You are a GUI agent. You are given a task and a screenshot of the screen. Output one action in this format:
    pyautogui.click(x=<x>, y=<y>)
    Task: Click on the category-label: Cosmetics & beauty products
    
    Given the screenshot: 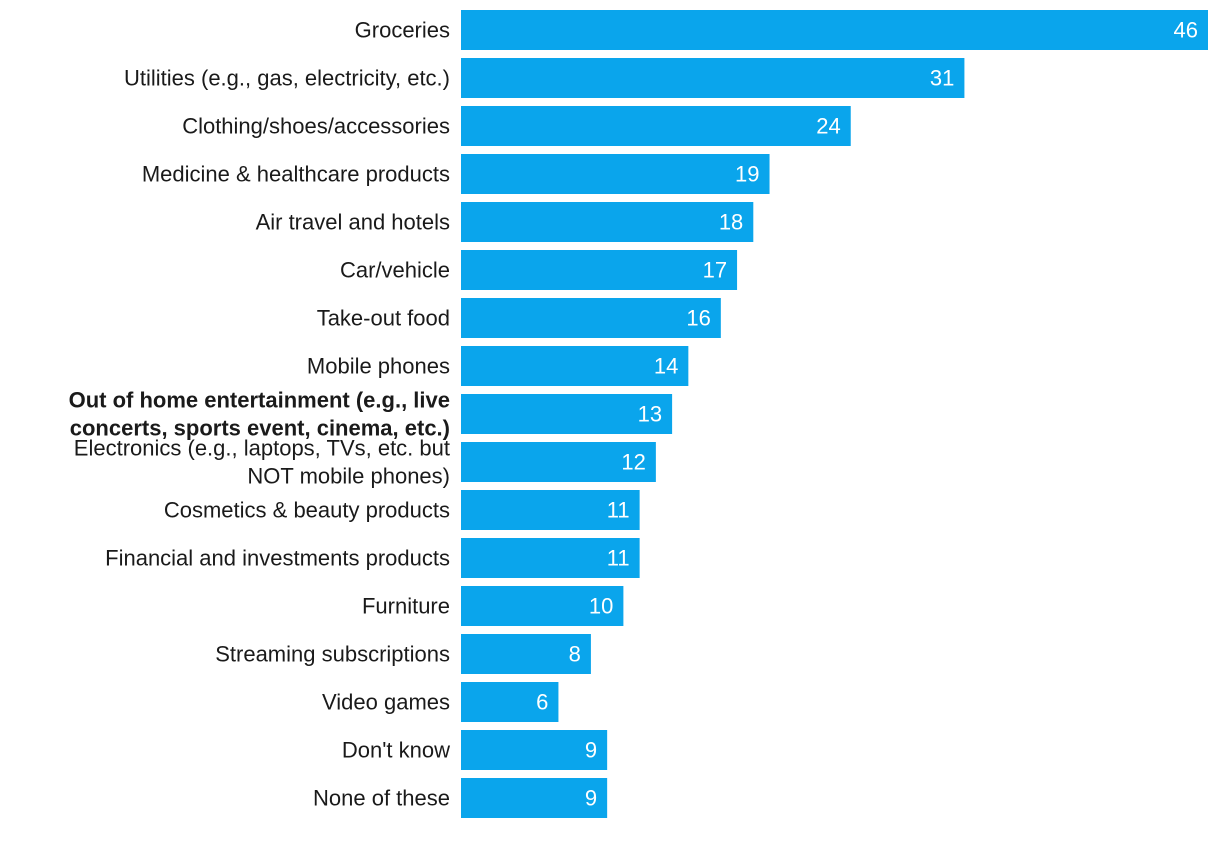 What is the action you would take?
    pyautogui.click(x=307, y=510)
    